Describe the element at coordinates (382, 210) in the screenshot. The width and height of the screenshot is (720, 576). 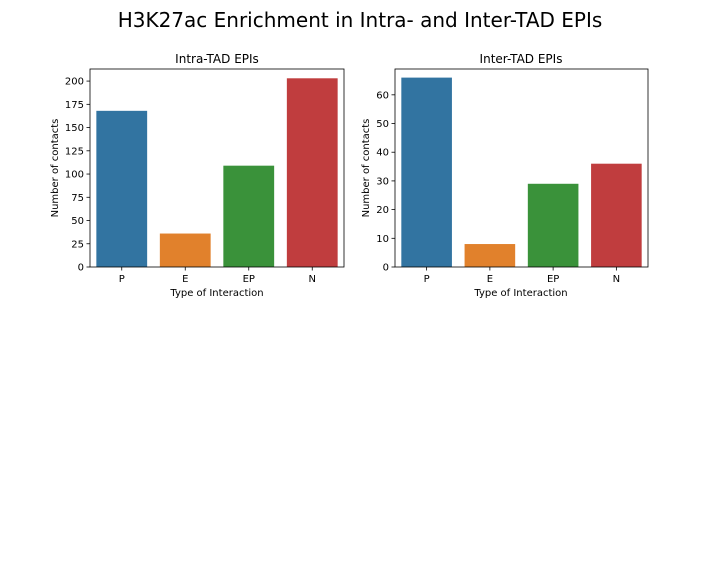
I see `y-tick-label: 20` at that location.